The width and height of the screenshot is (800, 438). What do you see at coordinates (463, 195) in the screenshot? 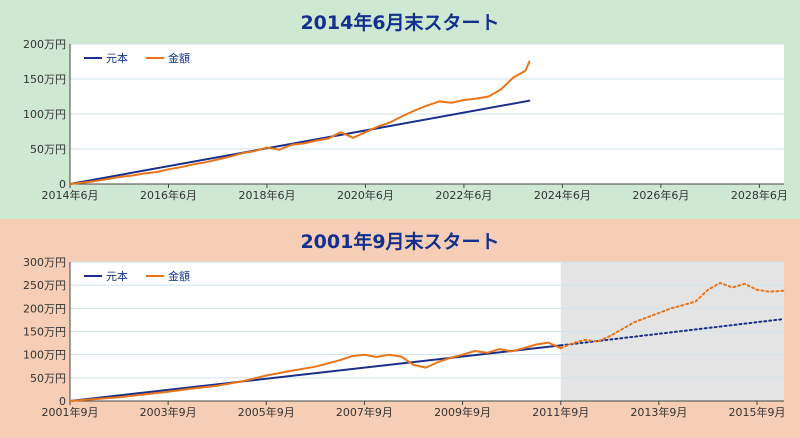
I see `x-tick-label-1-4: 2022年6月` at bounding box center [463, 195].